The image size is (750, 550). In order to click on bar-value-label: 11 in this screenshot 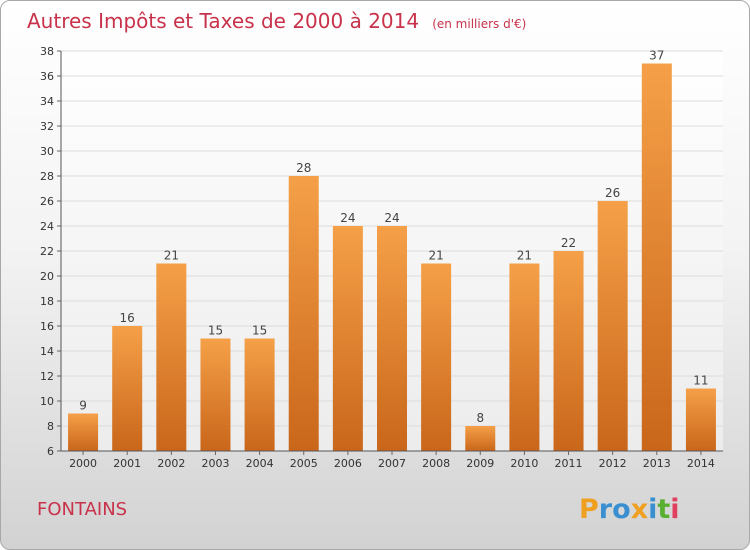, I will do `click(700, 381)`.